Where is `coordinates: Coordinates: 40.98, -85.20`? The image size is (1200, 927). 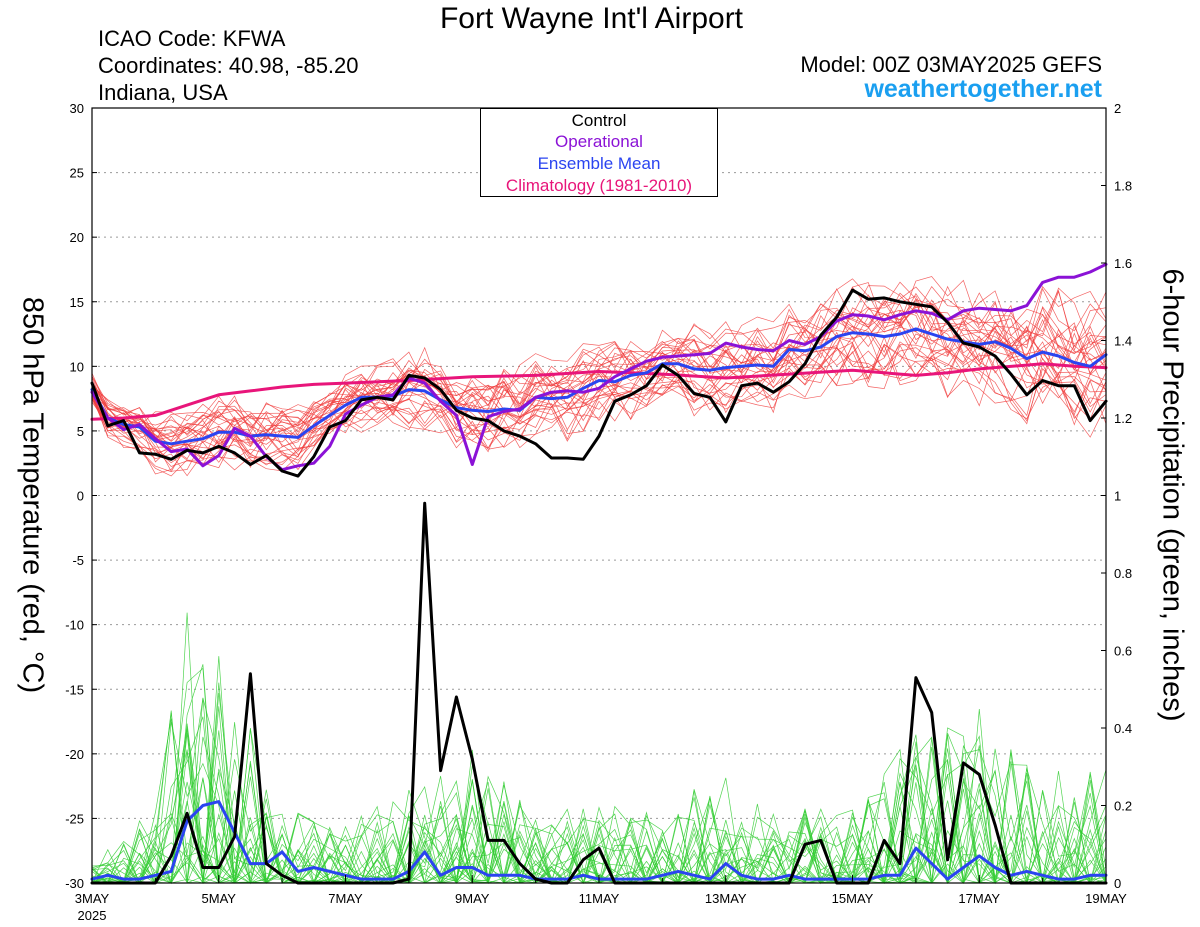 coordinates: Coordinates: 40.98, -85.20 is located at coordinates (228, 65).